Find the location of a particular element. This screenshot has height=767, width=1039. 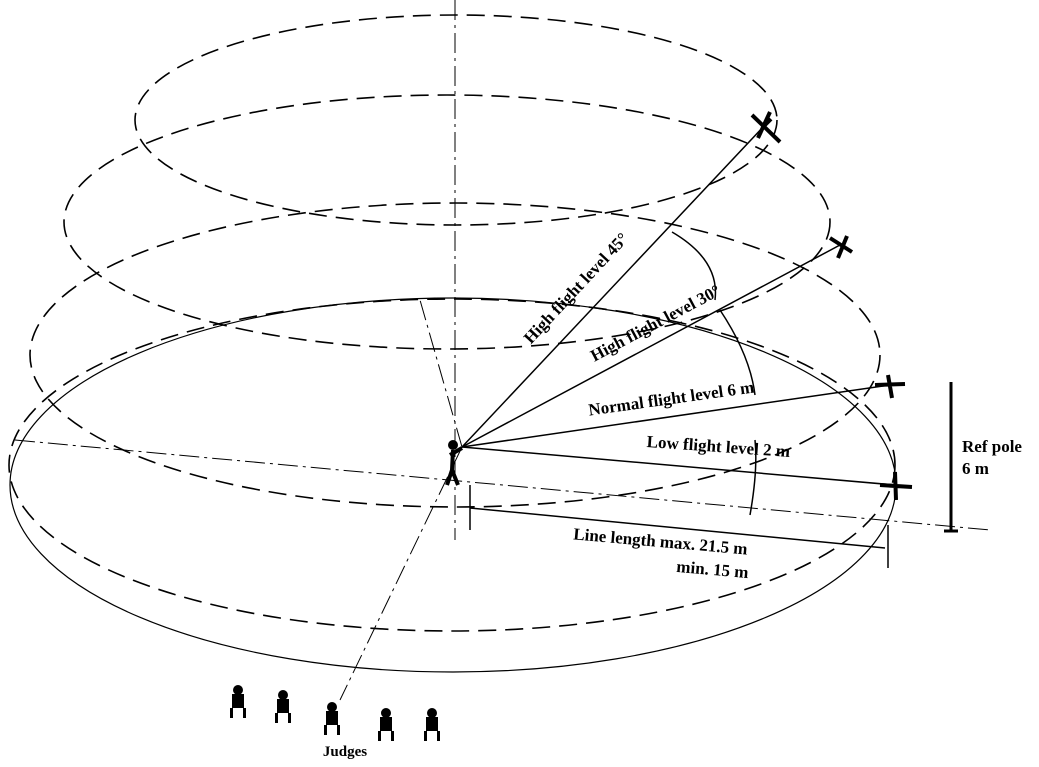

line-length-min: min. 15 m is located at coordinates (713, 569).